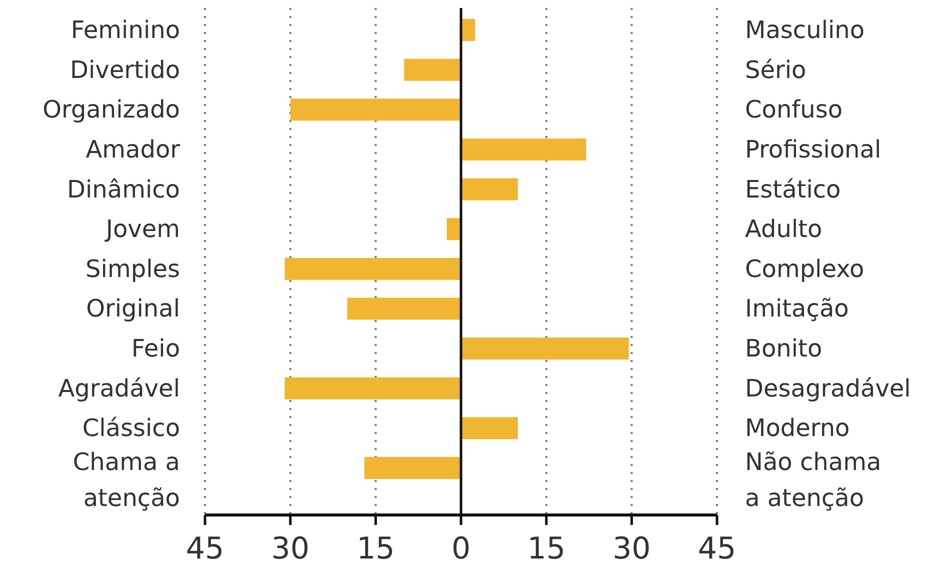 Image resolution: width=944 pixels, height=573 pixels. Describe the element at coordinates (797, 428) in the screenshot. I see `y2-tick-label: Moderno` at that location.